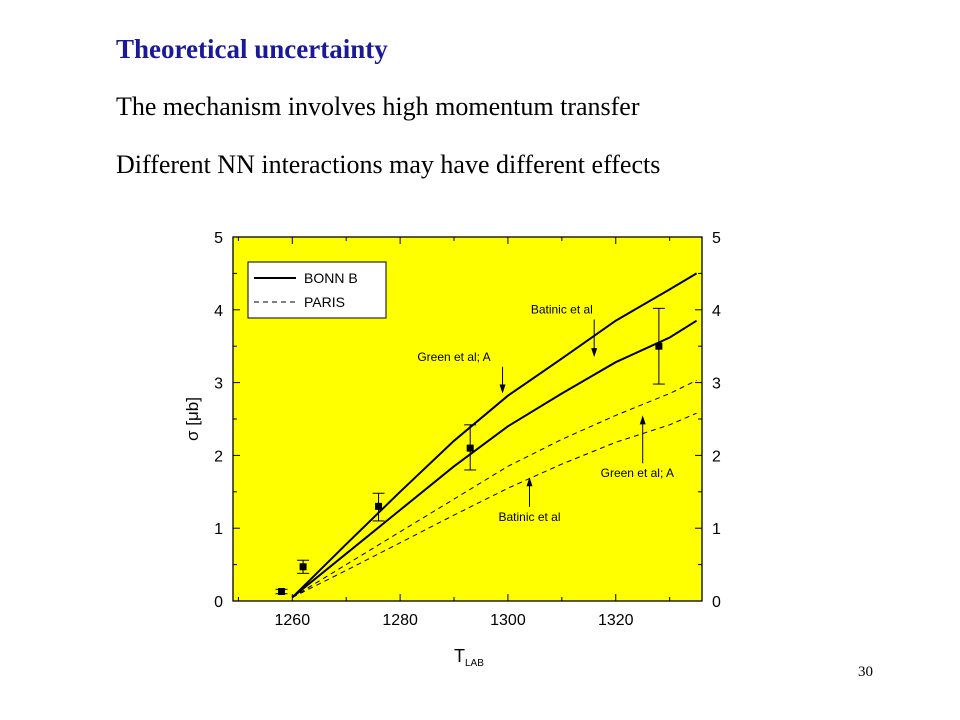  What do you see at coordinates (324, 302) in the screenshot?
I see `legend-label: PARIS` at bounding box center [324, 302].